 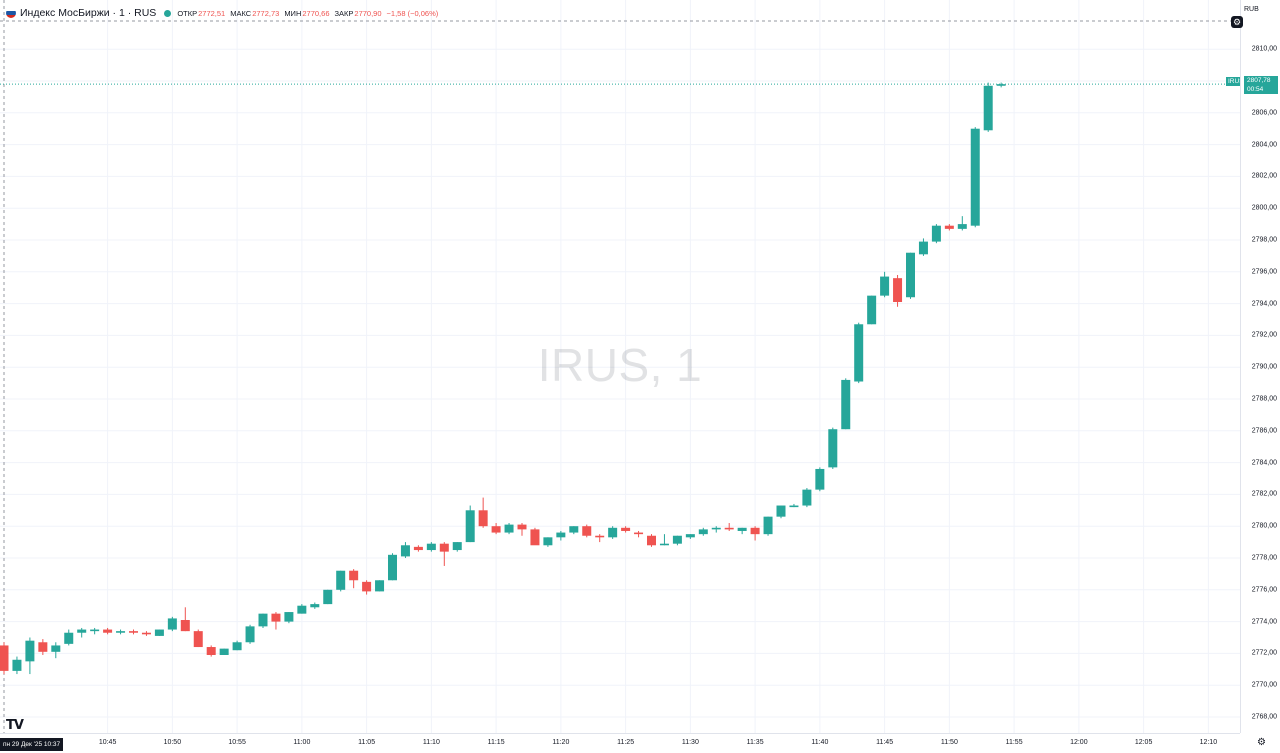 I want to click on russia-flag-icon, so click(x=11, y=13).